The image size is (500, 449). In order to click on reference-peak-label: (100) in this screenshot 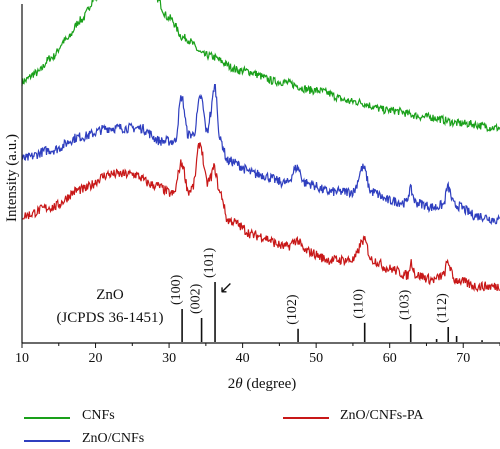, I will do `click(176, 289)`.